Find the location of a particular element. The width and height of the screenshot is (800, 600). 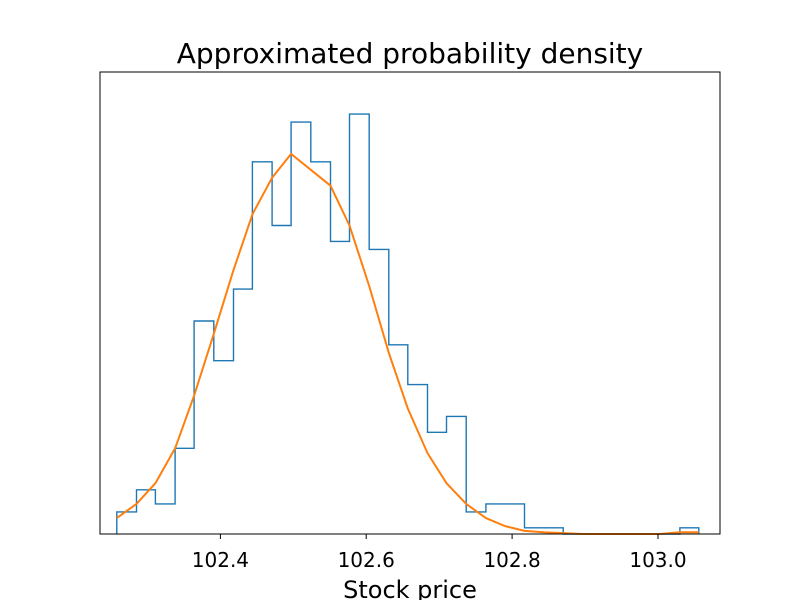

x-tick-label: 102.6 is located at coordinates (366, 560).